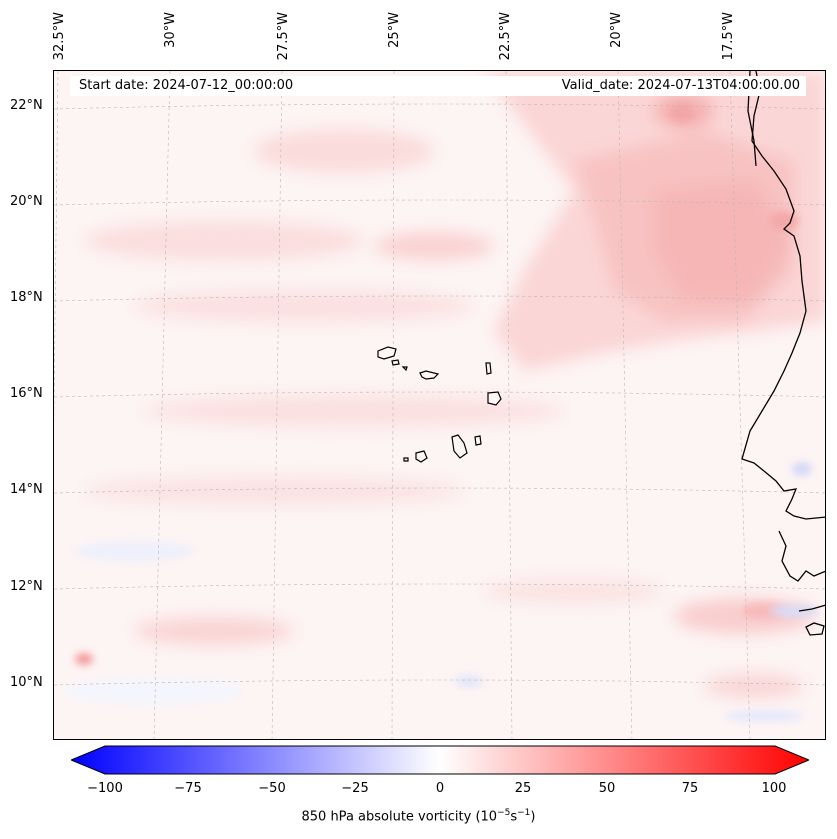 The image size is (837, 839). Describe the element at coordinates (505, 36) in the screenshot. I see `lon-label-22-5w: 22.5°W` at that location.